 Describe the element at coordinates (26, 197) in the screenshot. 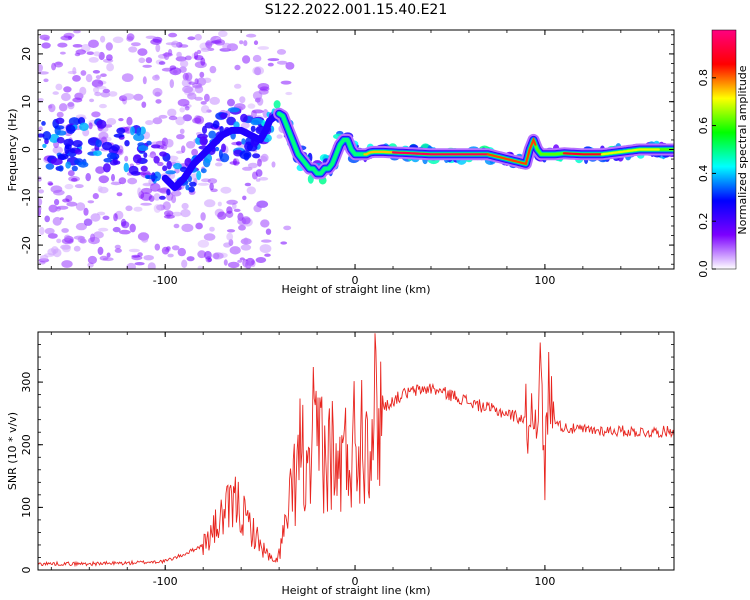

I see `spectrogram-y-tick-label: -10` at that location.